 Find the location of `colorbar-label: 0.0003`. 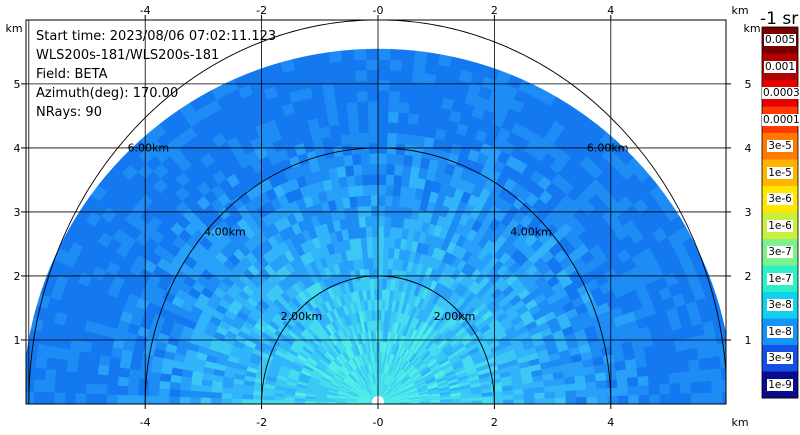

colorbar-label: 0.0003 is located at coordinates (781, 93).